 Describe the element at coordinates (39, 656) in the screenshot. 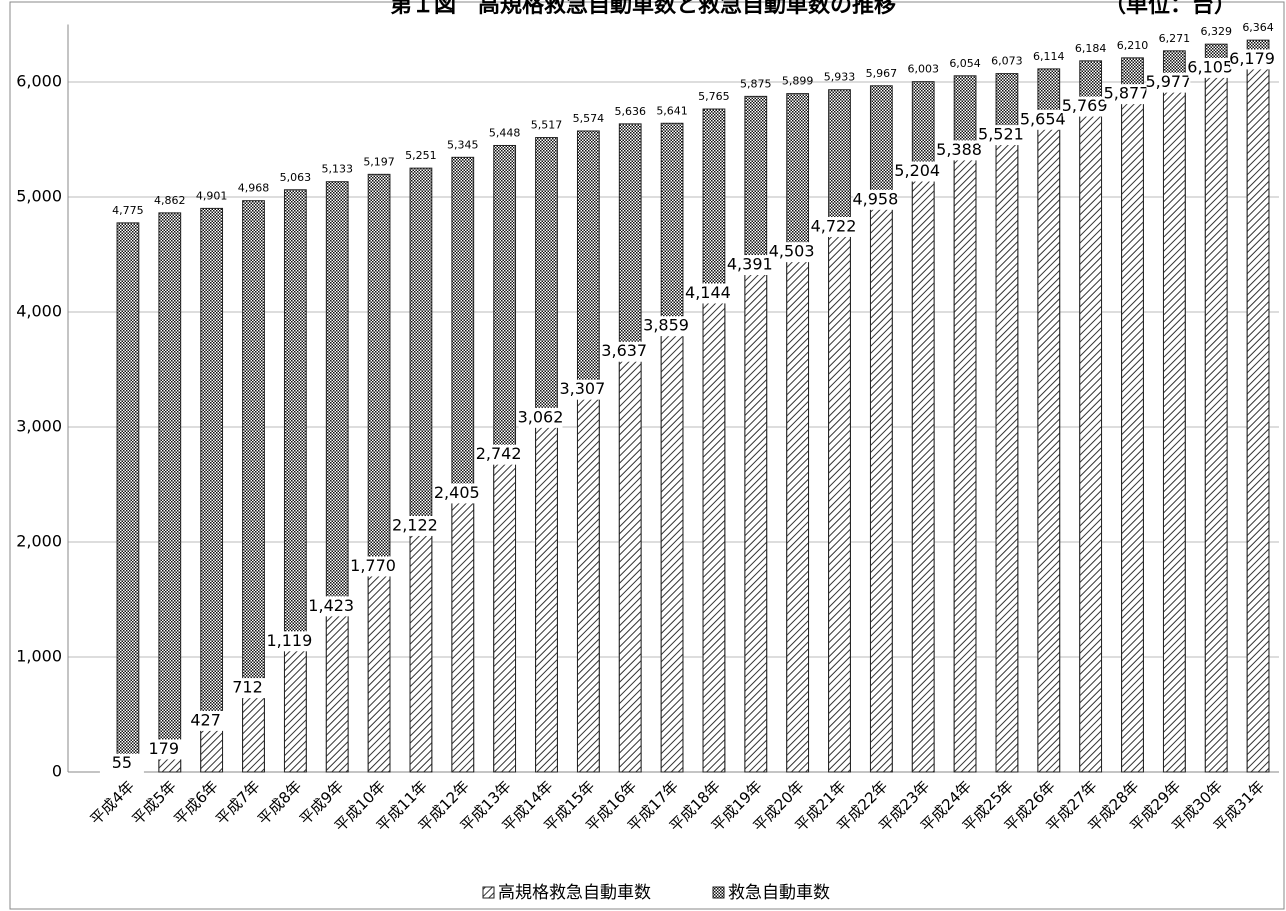

I see `y-tick-label: 1,000` at that location.